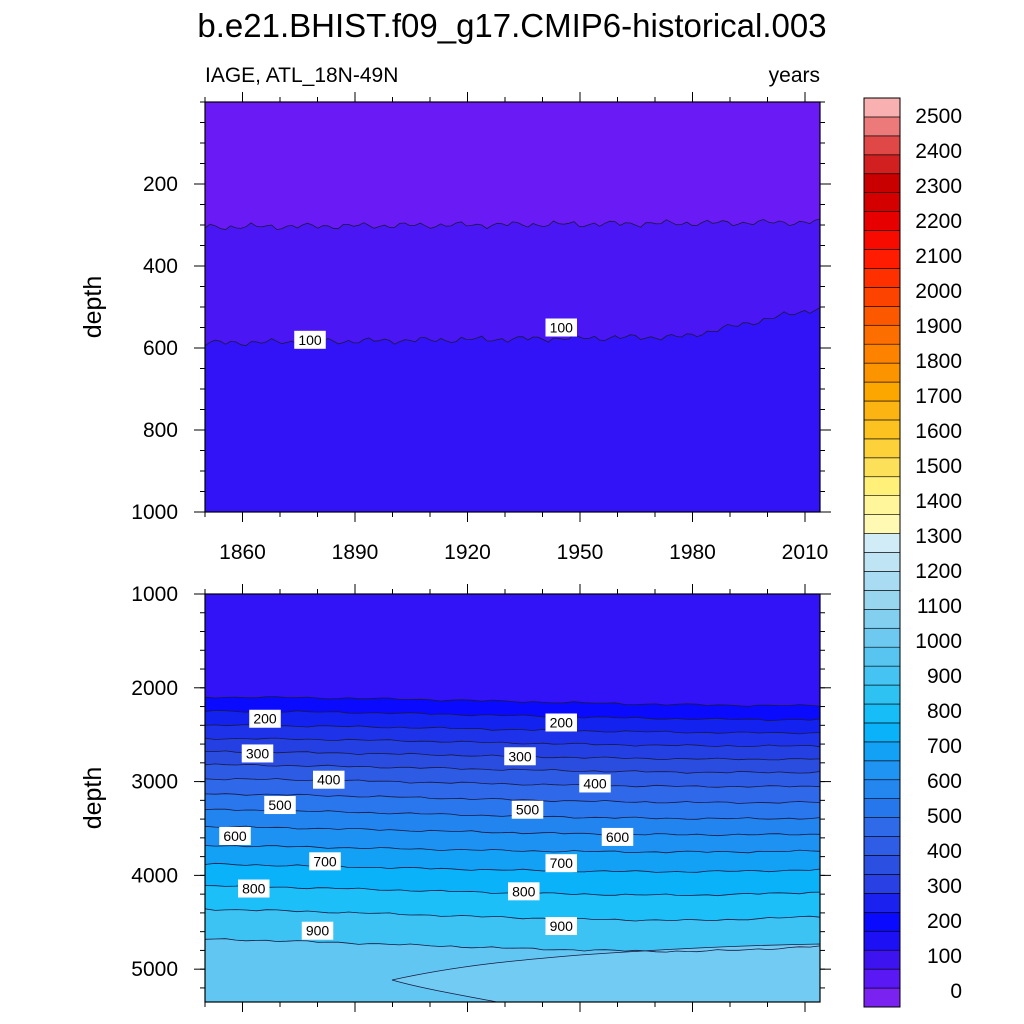 This screenshot has height=1024, width=1024. I want to click on y-tick-label: 400, so click(160, 266).